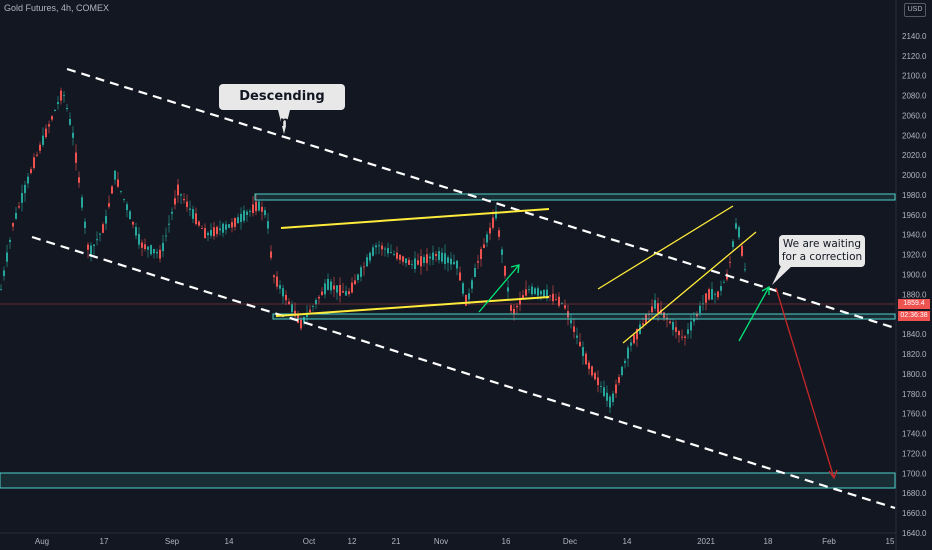  What do you see at coordinates (822, 251) in the screenshot?
I see `waiting-correction-note: We are waiting for a correction` at bounding box center [822, 251].